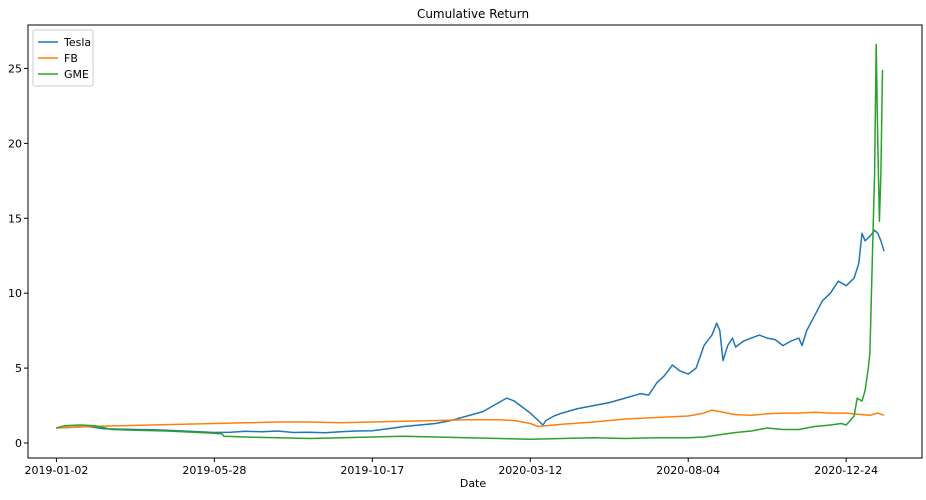 The width and height of the screenshot is (926, 500). I want to click on legend-label-gme: GME, so click(76, 74).